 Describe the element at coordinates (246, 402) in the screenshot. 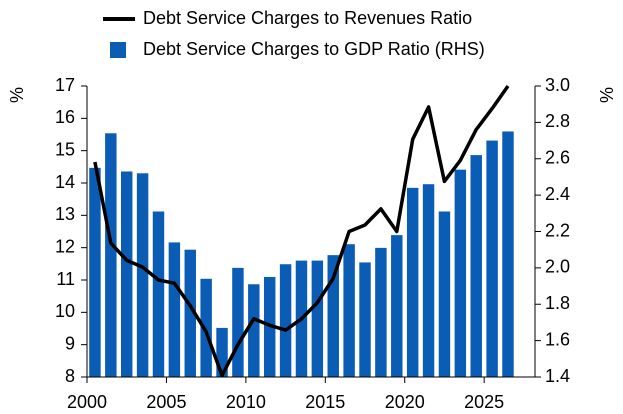

I see `x-tick-label: 2010` at that location.